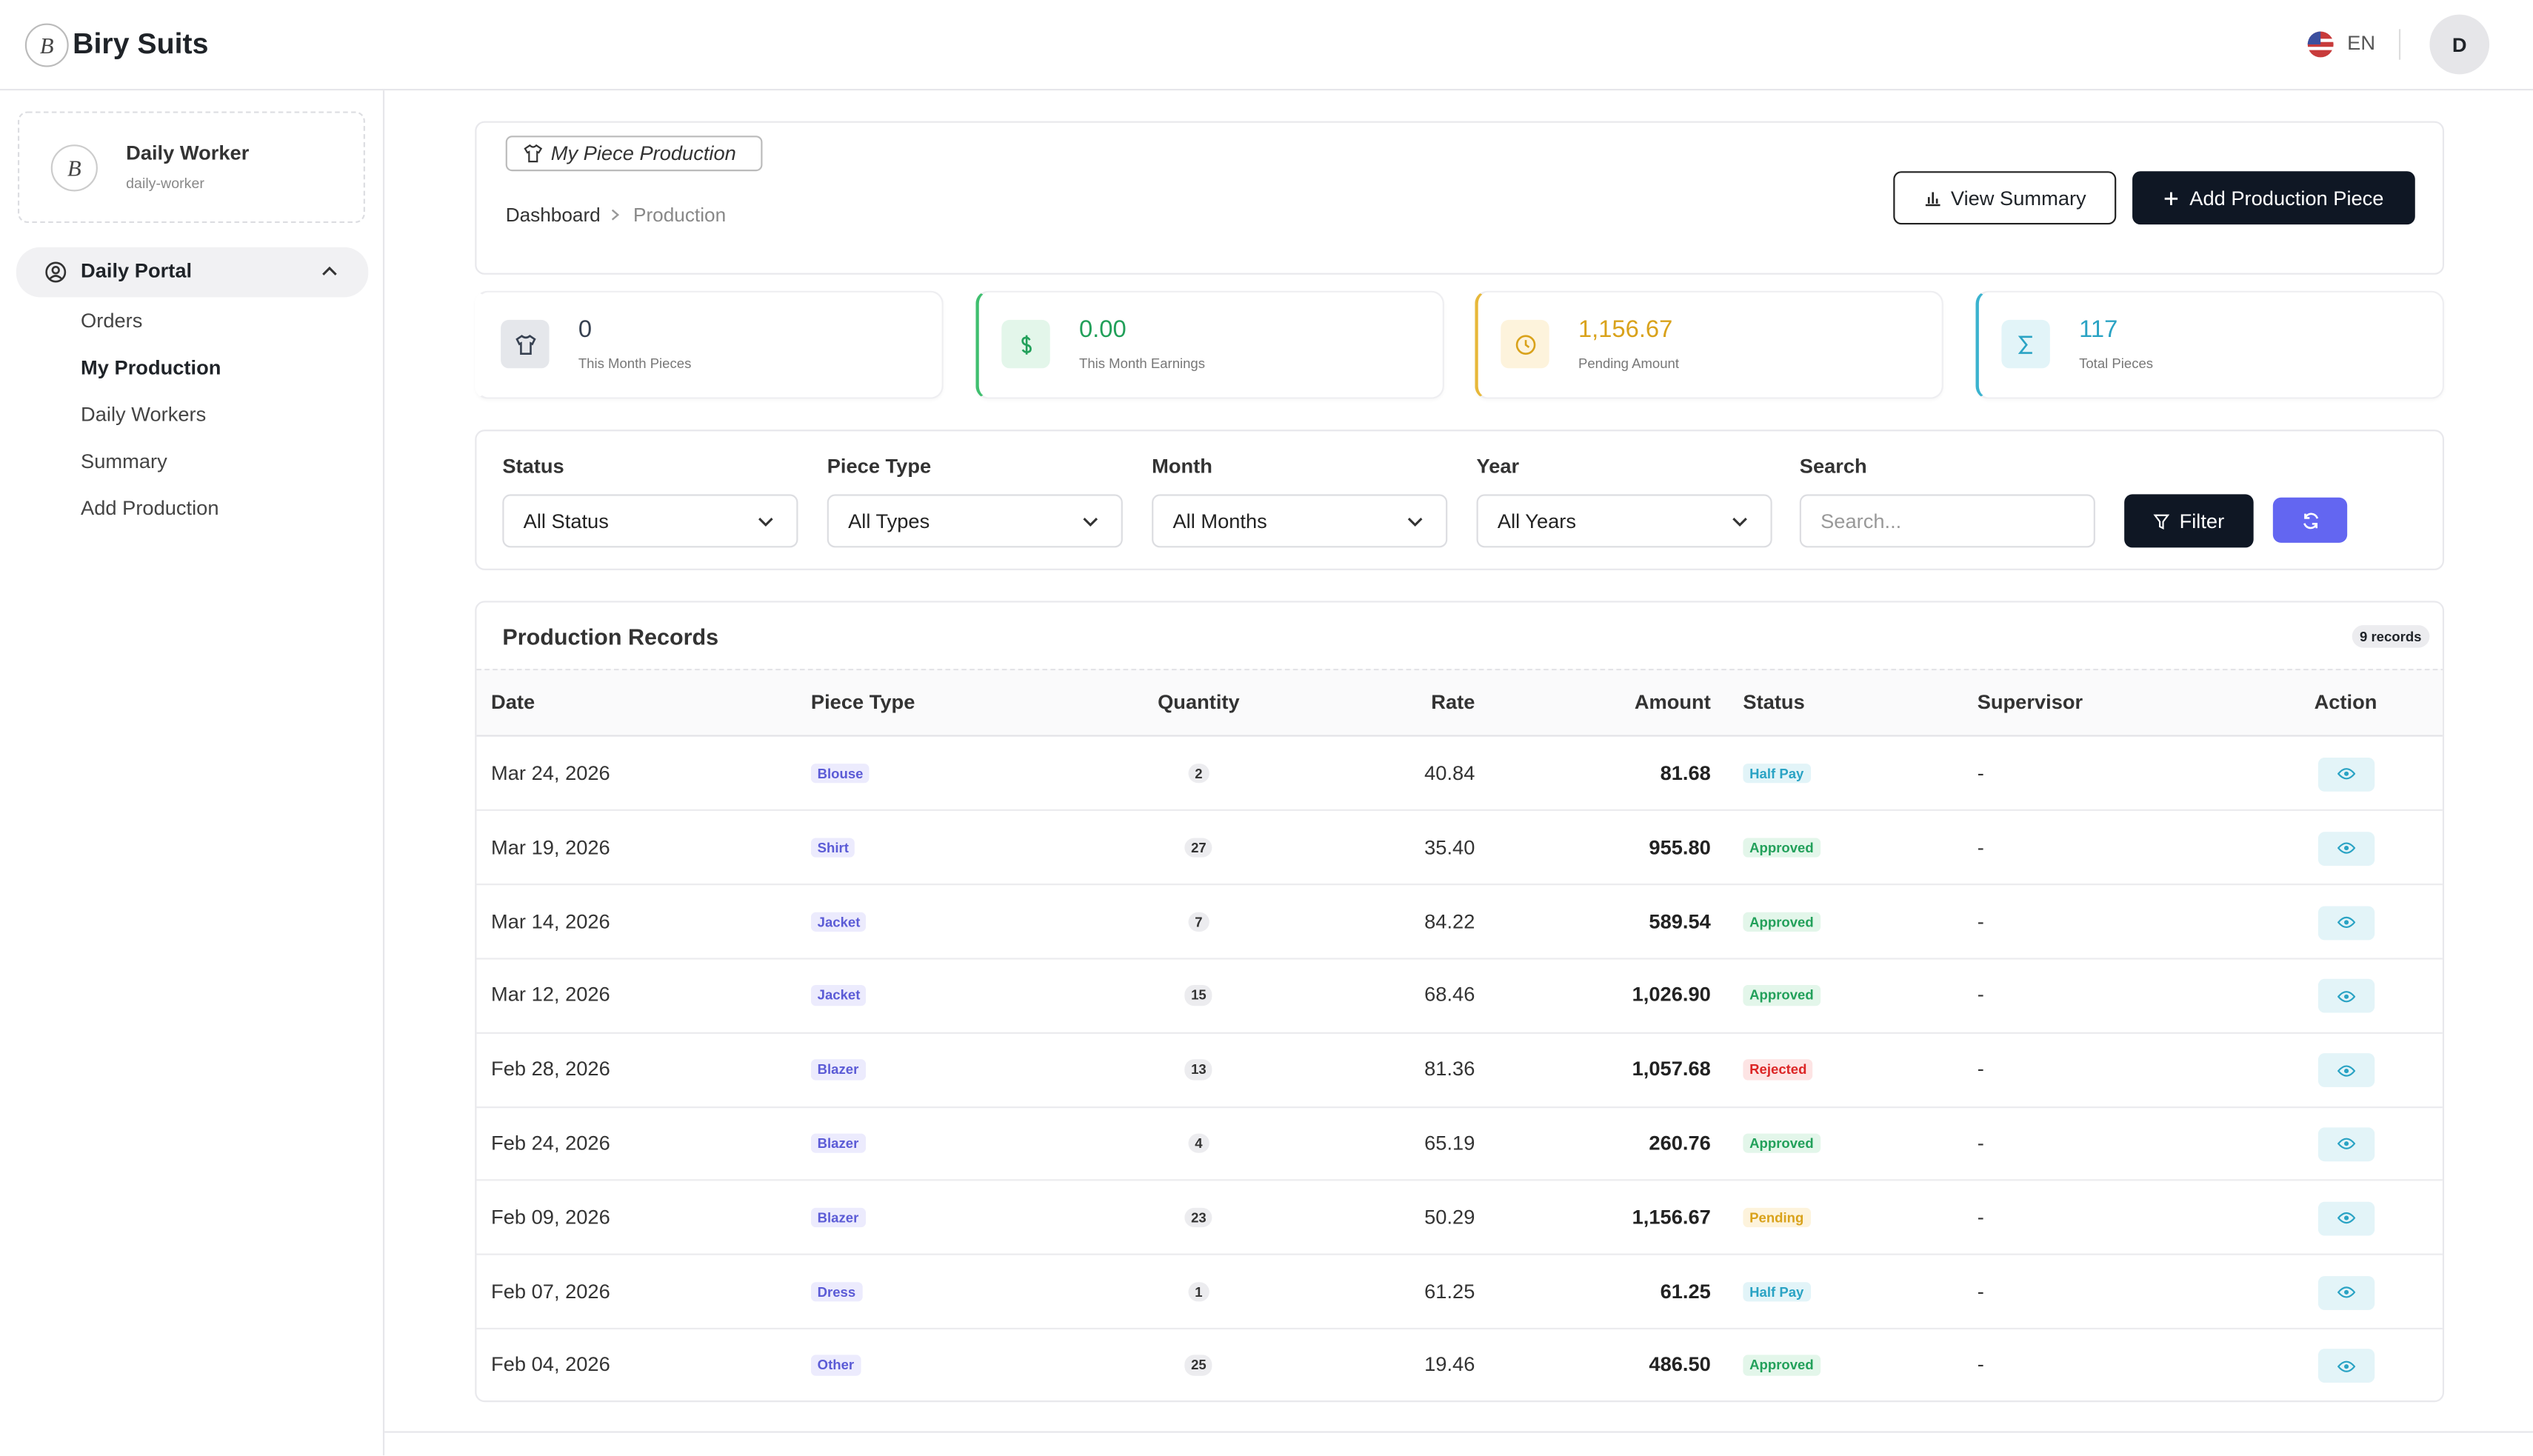  Describe the element at coordinates (835, 1365) in the screenshot. I see `piece-type: Other` at that location.